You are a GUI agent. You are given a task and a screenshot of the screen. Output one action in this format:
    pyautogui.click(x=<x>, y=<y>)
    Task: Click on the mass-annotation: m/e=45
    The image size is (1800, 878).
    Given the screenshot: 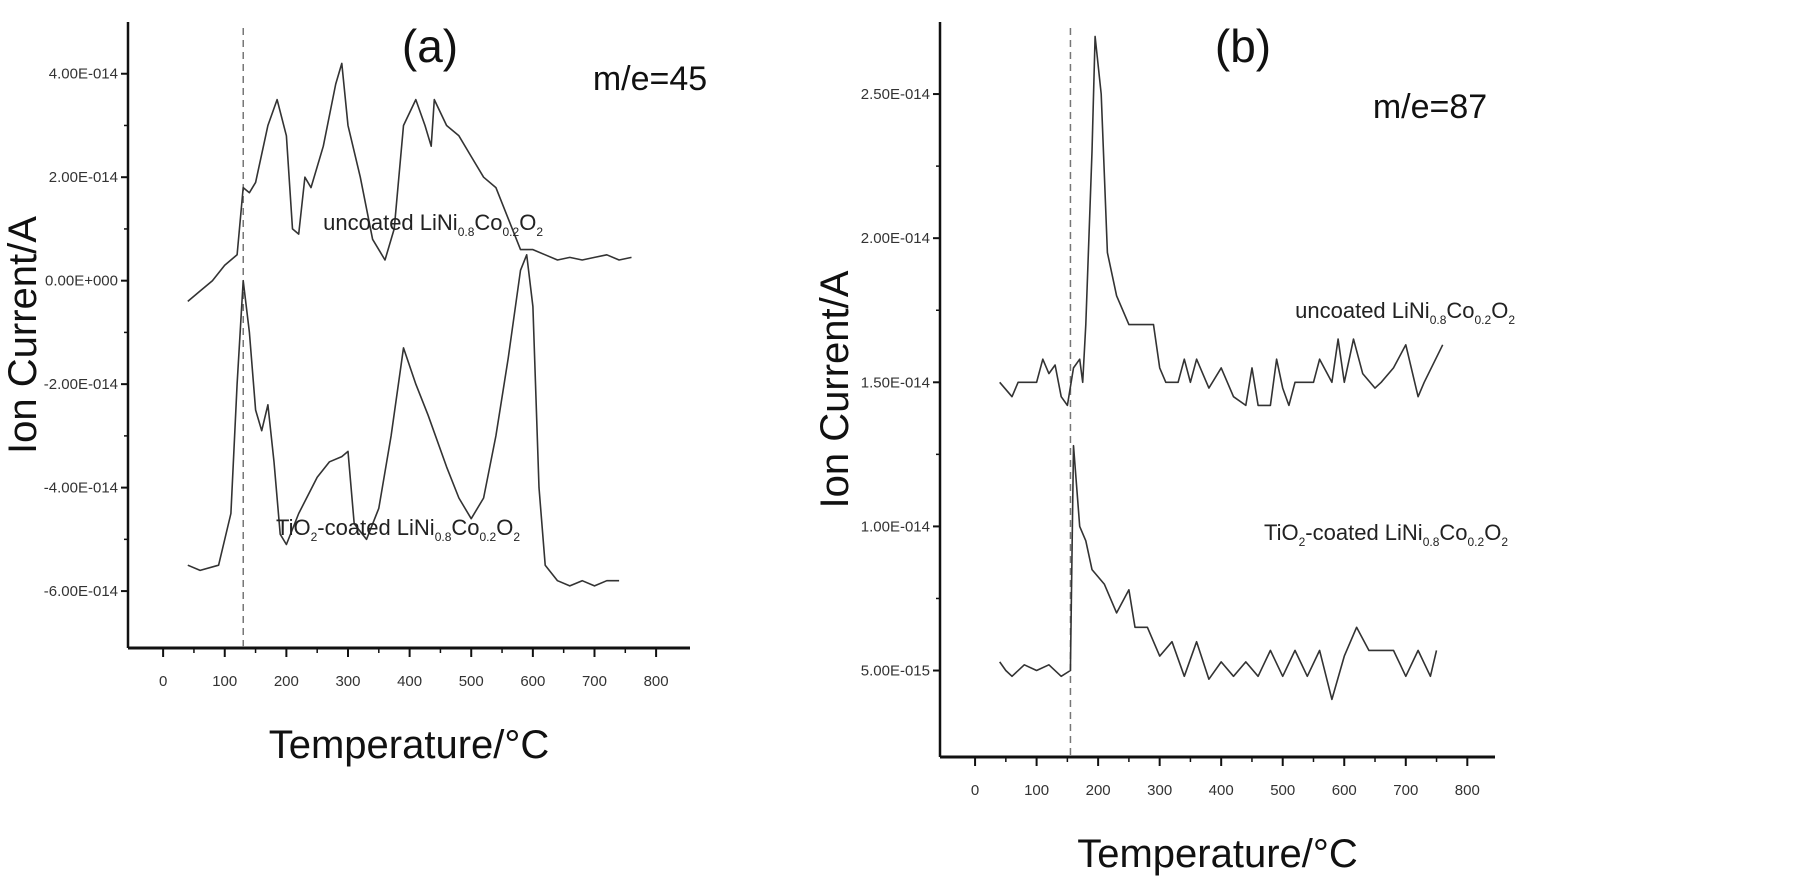 What is the action you would take?
    pyautogui.click(x=650, y=79)
    